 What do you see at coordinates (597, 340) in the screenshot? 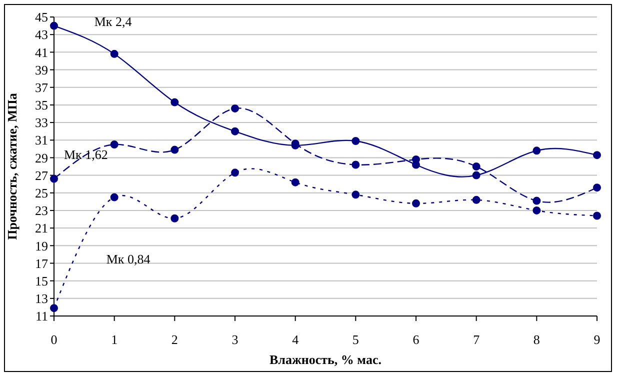
I see `x-tick-label: 9` at bounding box center [597, 340].